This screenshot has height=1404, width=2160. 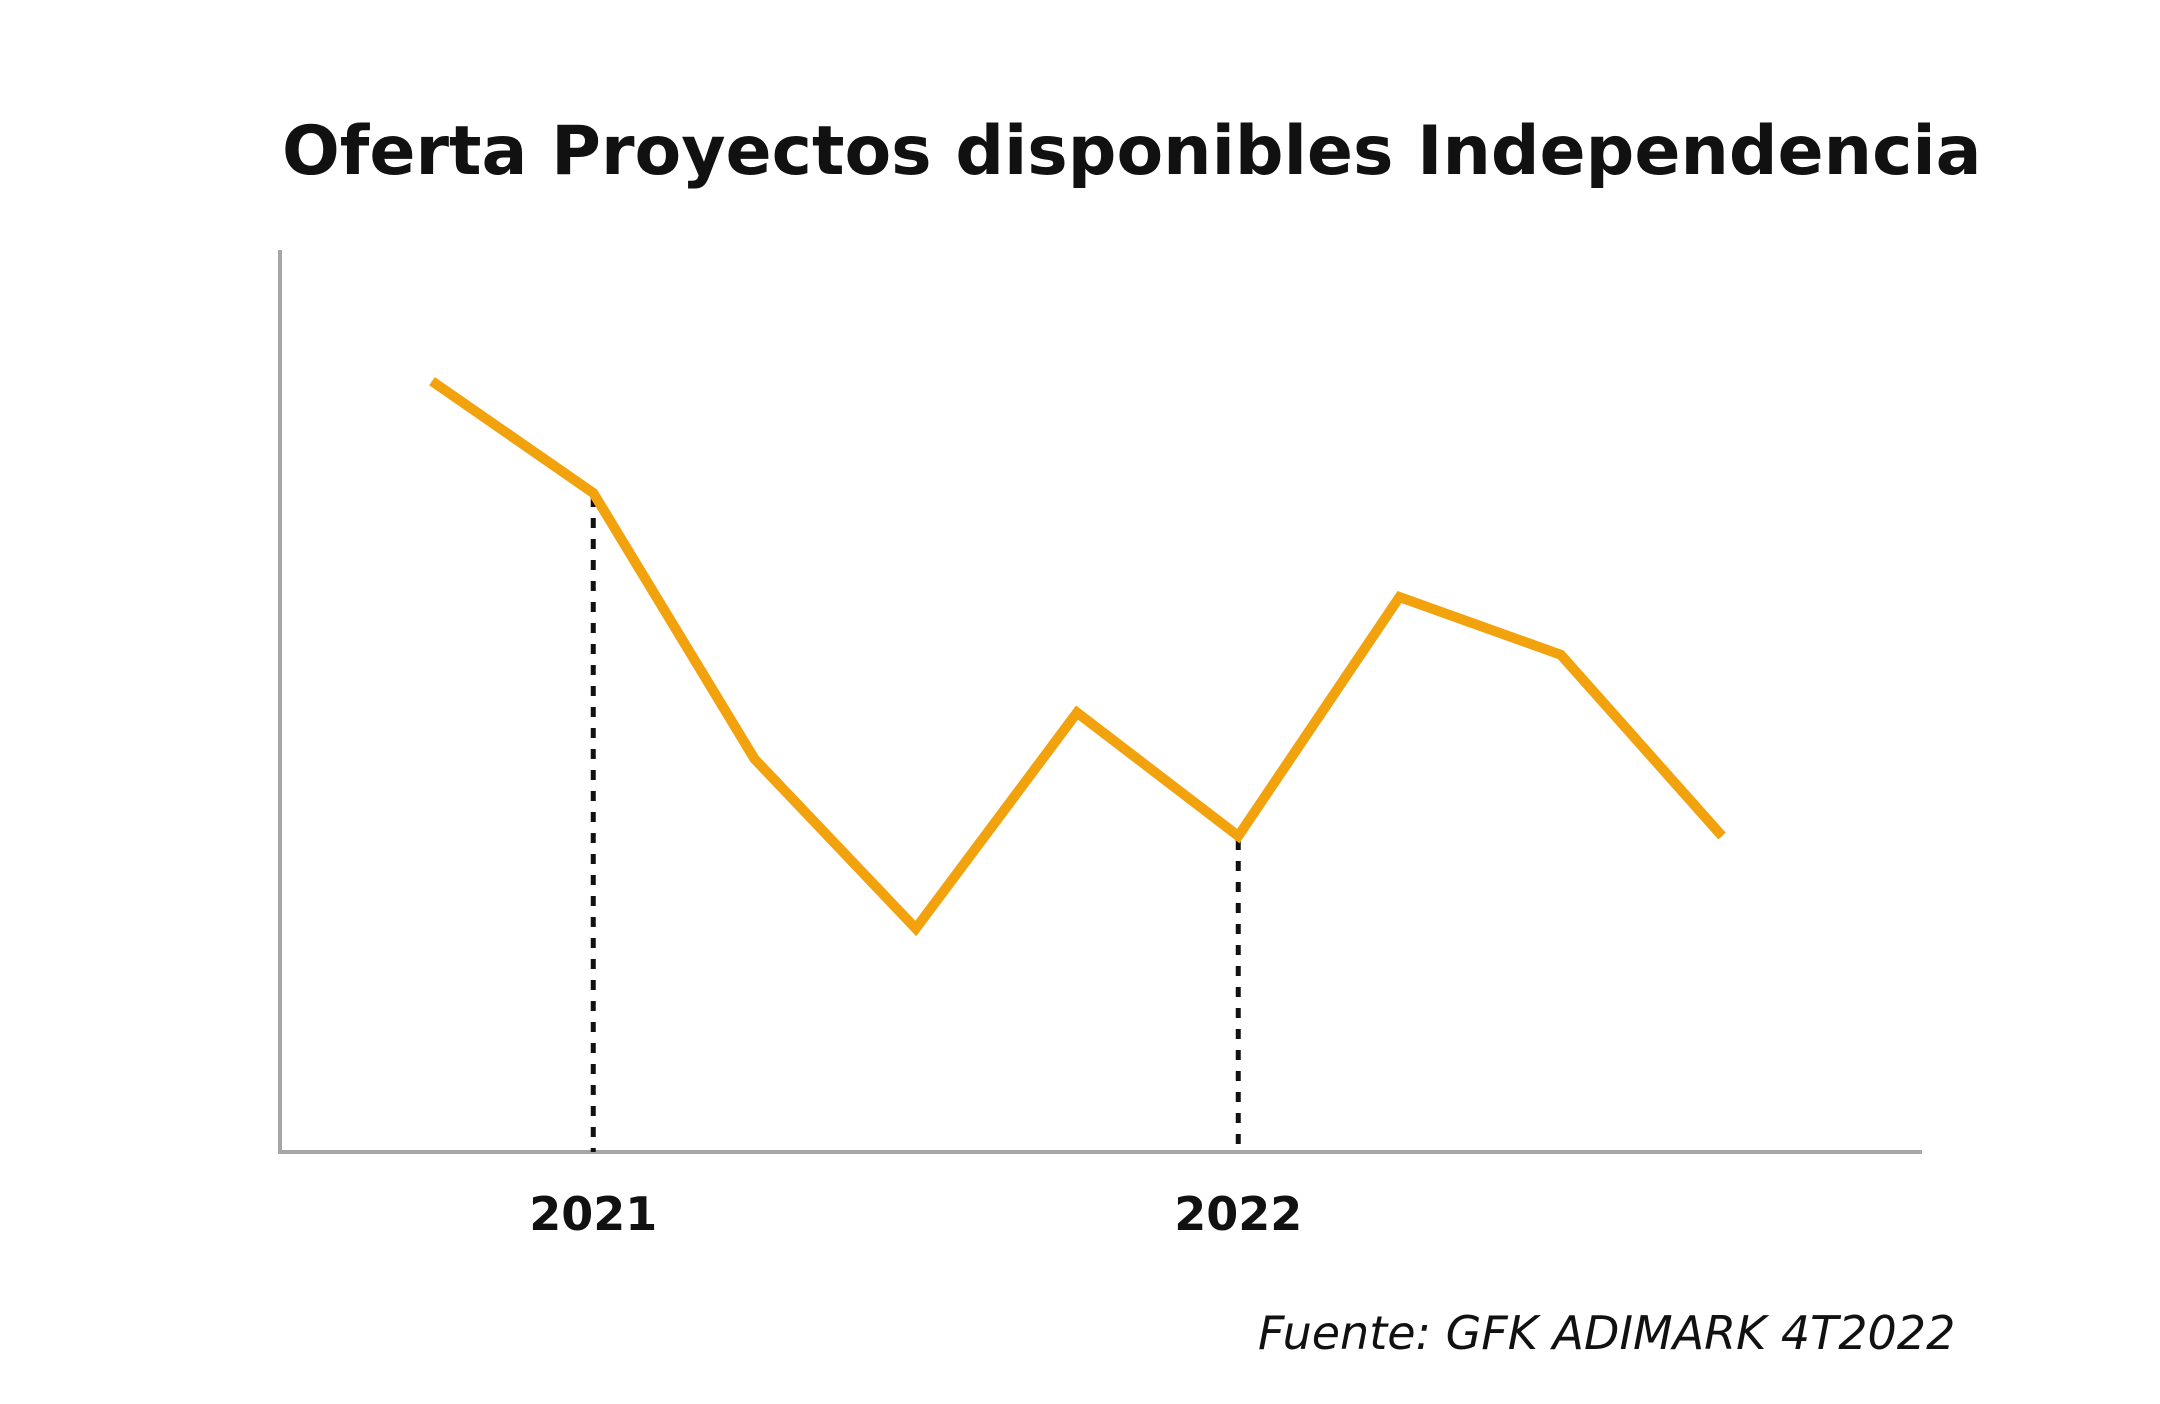 What do you see at coordinates (1238, 1214) in the screenshot?
I see `x-tick-label: 2022` at bounding box center [1238, 1214].